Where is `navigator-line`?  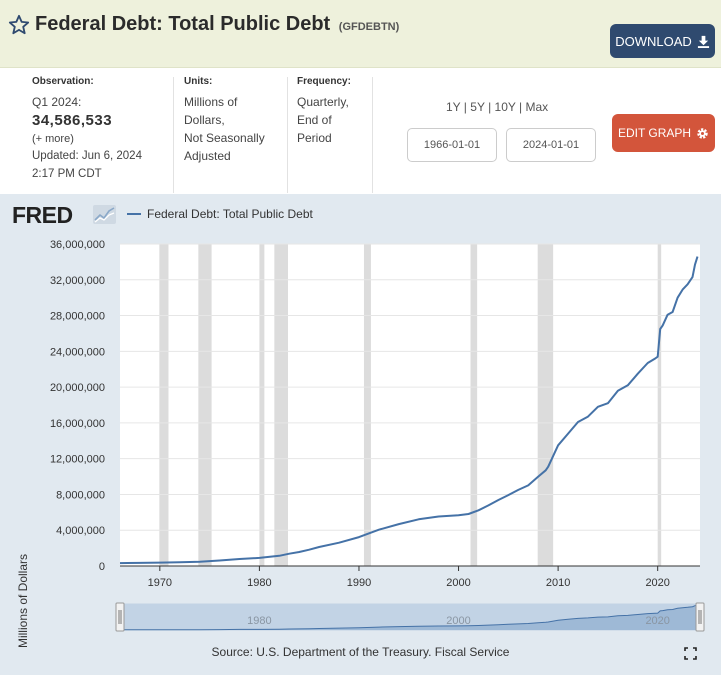
navigator-line is located at coordinates (409, 617).